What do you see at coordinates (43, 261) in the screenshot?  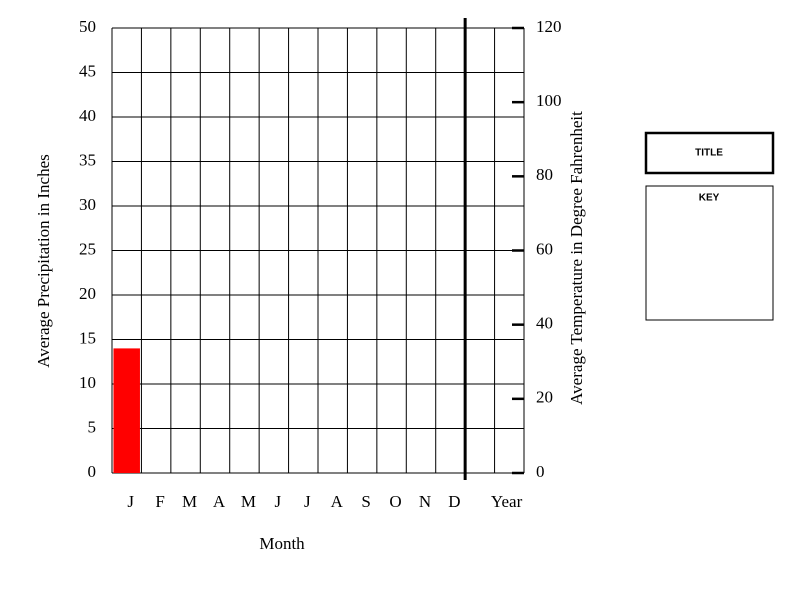 I see `y-axis-label: Average Precipitation in Inches` at bounding box center [43, 261].